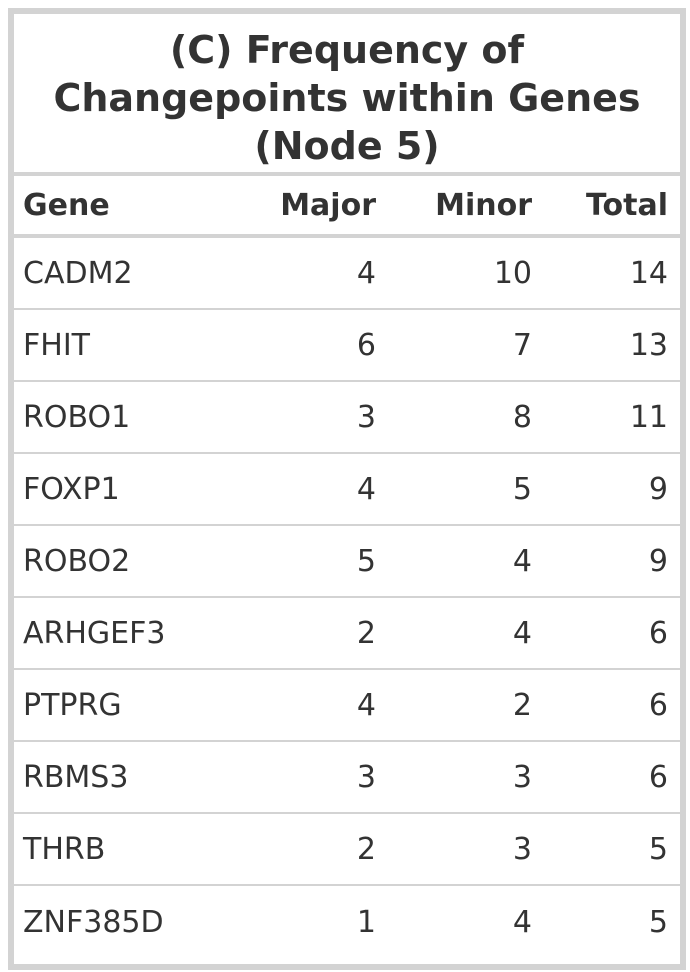 The image size is (690, 972). I want to click on cell-gene: FOXP1, so click(71, 489).